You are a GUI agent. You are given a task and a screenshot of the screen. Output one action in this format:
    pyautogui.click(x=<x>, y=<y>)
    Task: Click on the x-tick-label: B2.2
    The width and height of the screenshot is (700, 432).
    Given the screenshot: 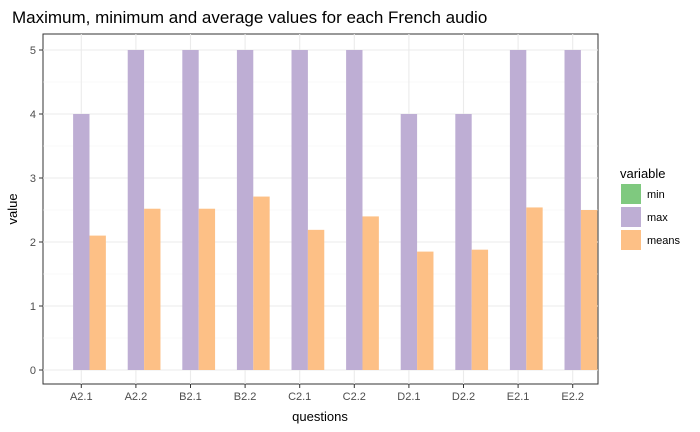 What is the action you would take?
    pyautogui.click(x=245, y=397)
    